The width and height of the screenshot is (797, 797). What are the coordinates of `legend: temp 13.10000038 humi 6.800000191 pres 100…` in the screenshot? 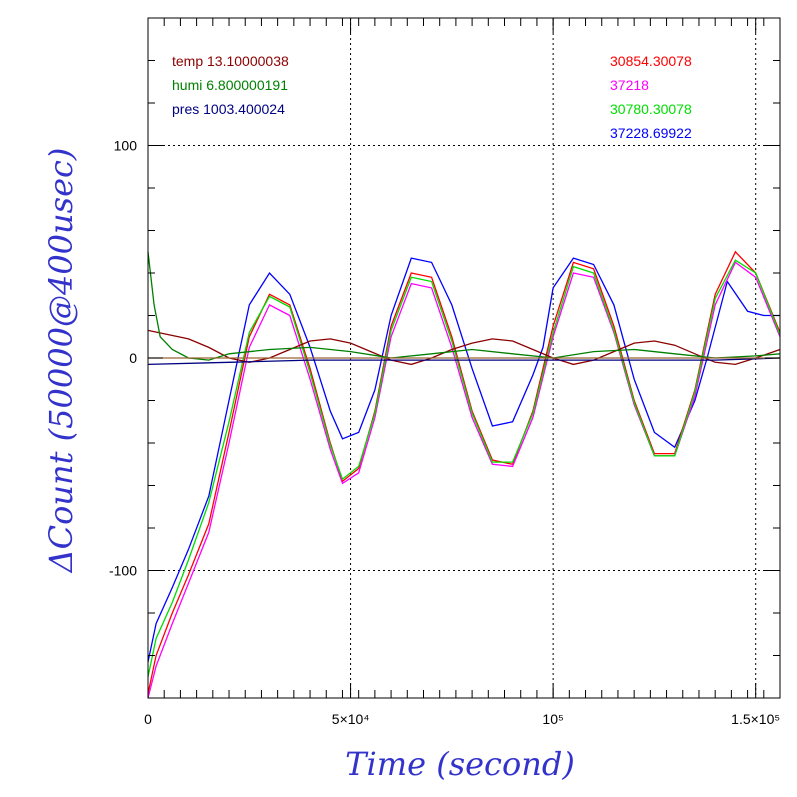 It's located at (432, 97).